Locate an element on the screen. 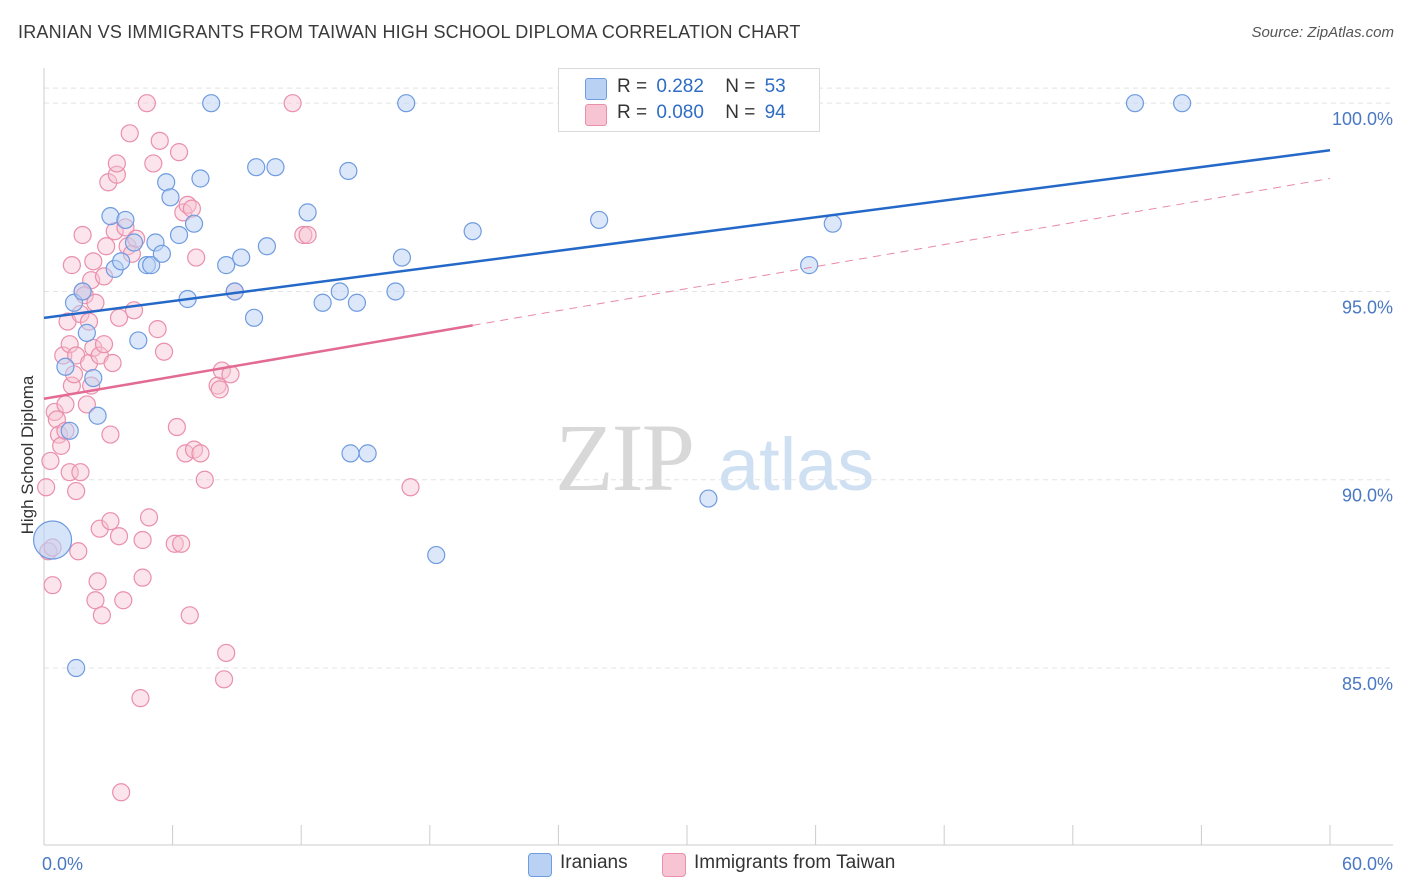  taiwan-trend-extension is located at coordinates (901, 252).